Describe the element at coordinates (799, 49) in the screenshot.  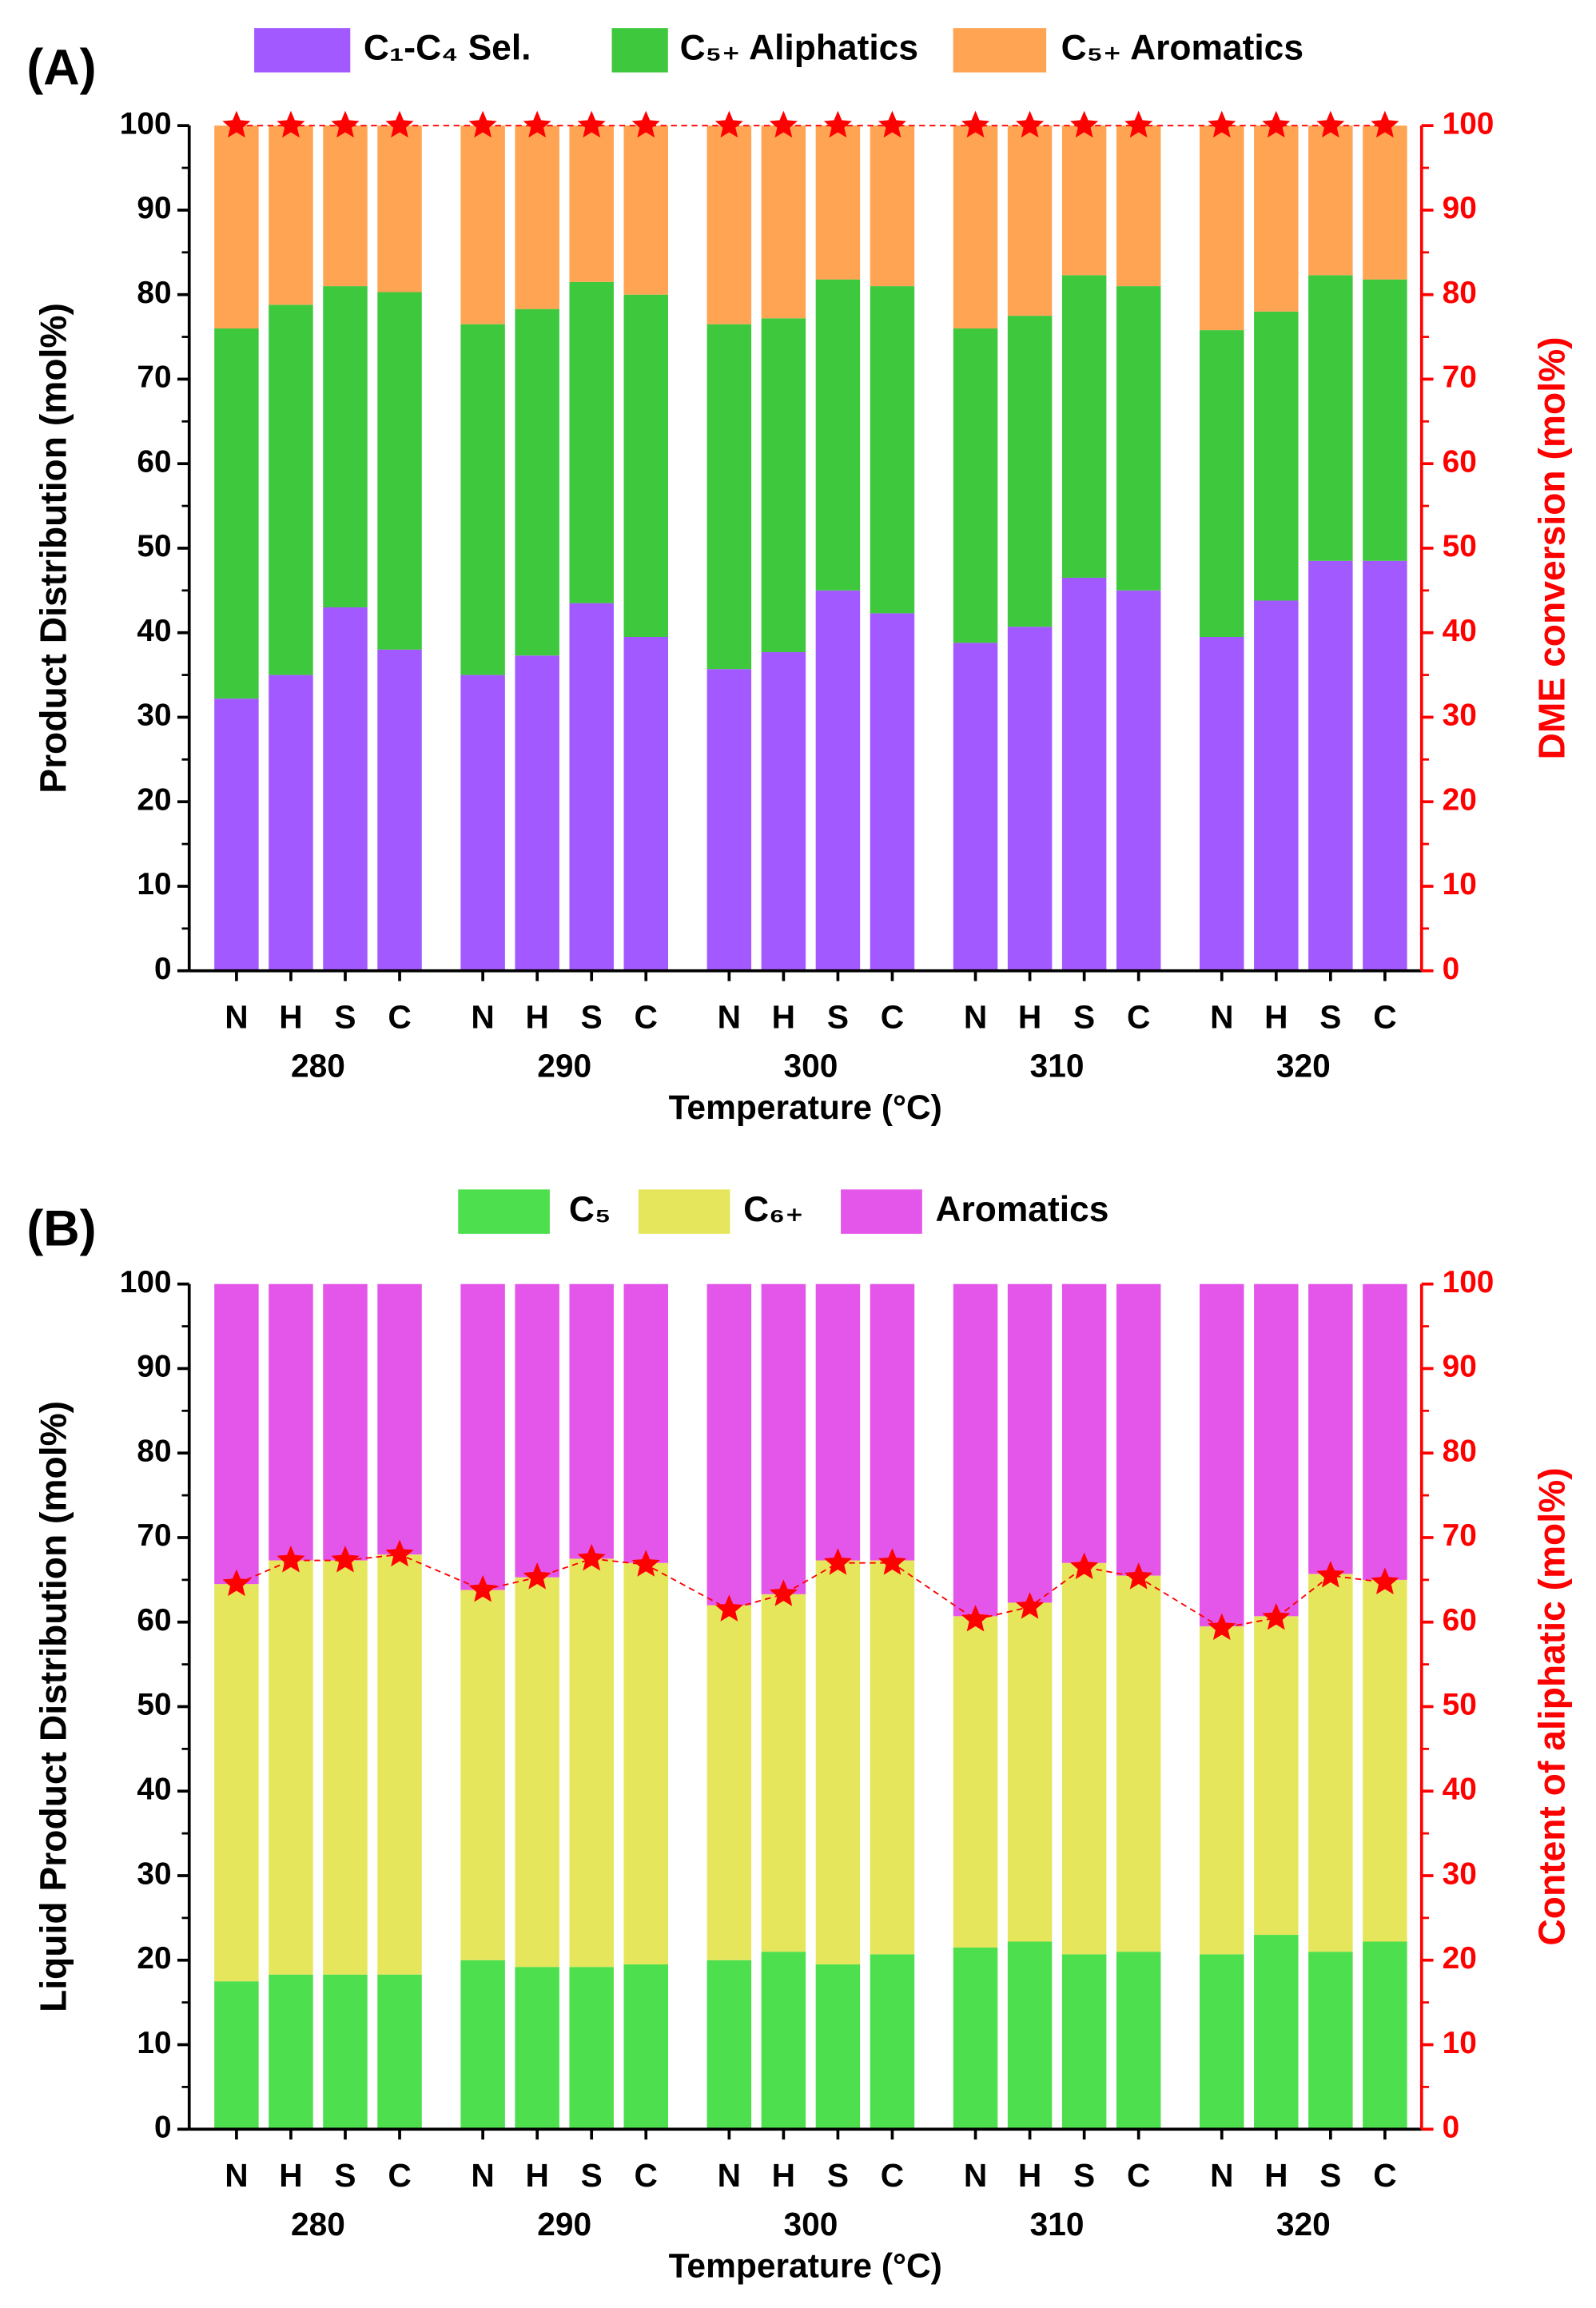
I see `legend-label: C₅₊ Aliphatics` at that location.